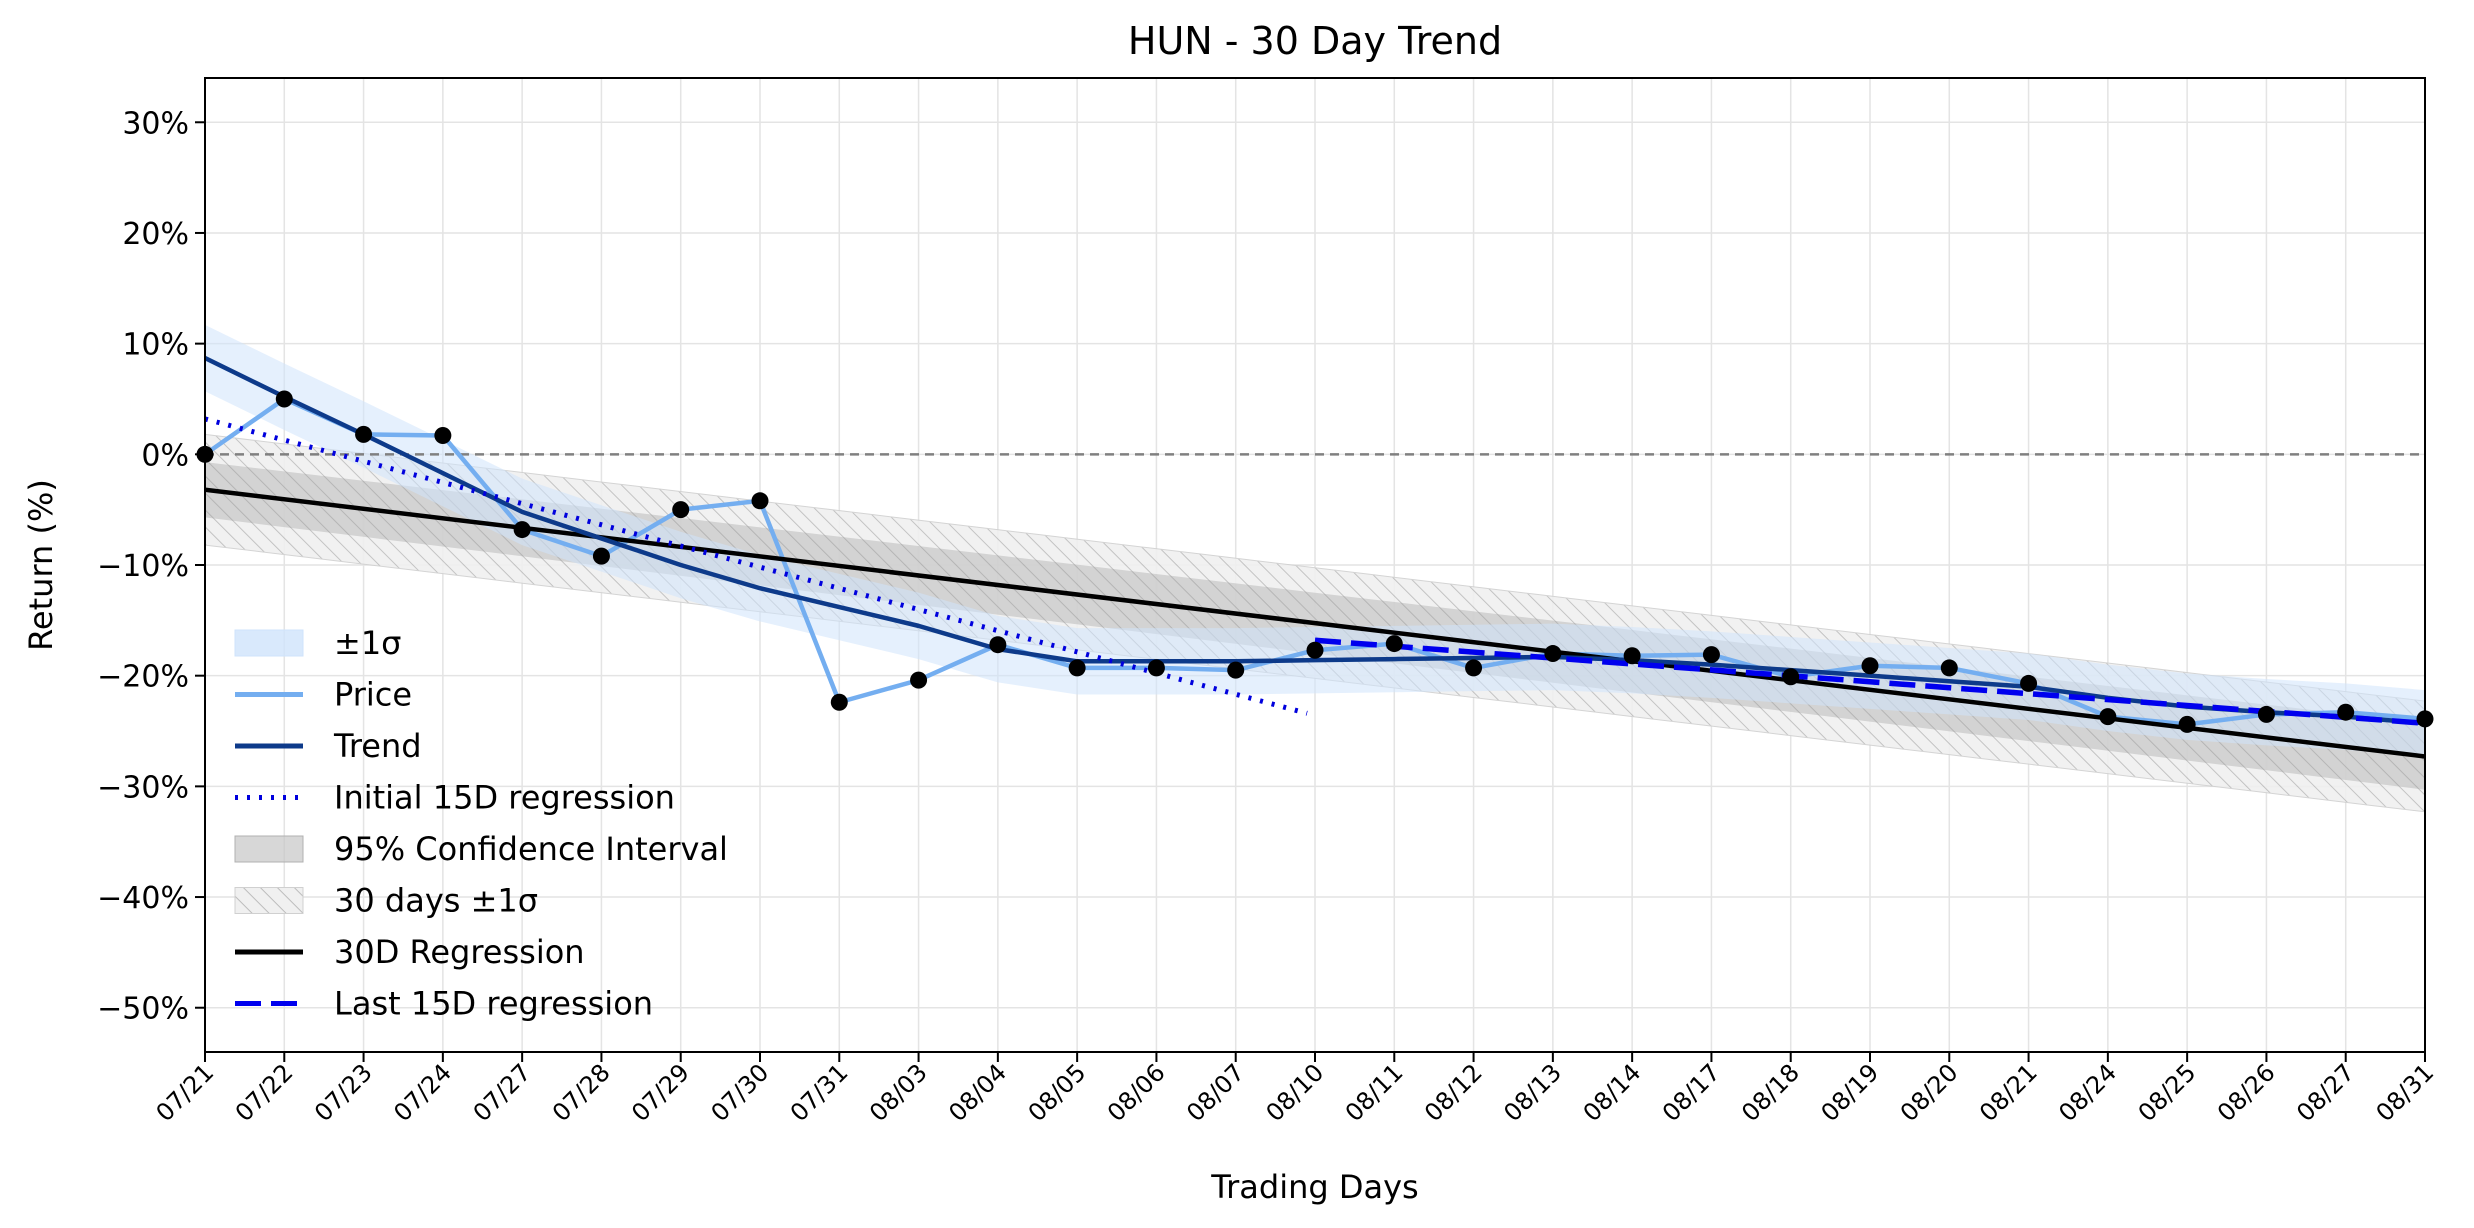  What do you see at coordinates (1532, 1092) in the screenshot?
I see `x-tick-label: 08/13` at bounding box center [1532, 1092].